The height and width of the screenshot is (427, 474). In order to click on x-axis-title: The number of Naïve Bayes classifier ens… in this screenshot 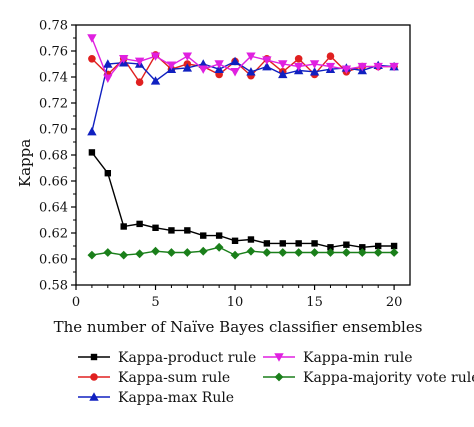, I will do `click(238, 327)`.